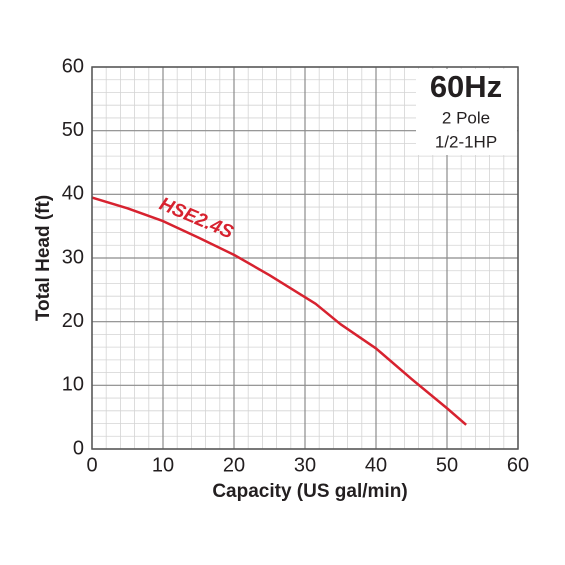 This screenshot has width=565, height=565. I want to click on y-tick-label: 0, so click(78, 448).